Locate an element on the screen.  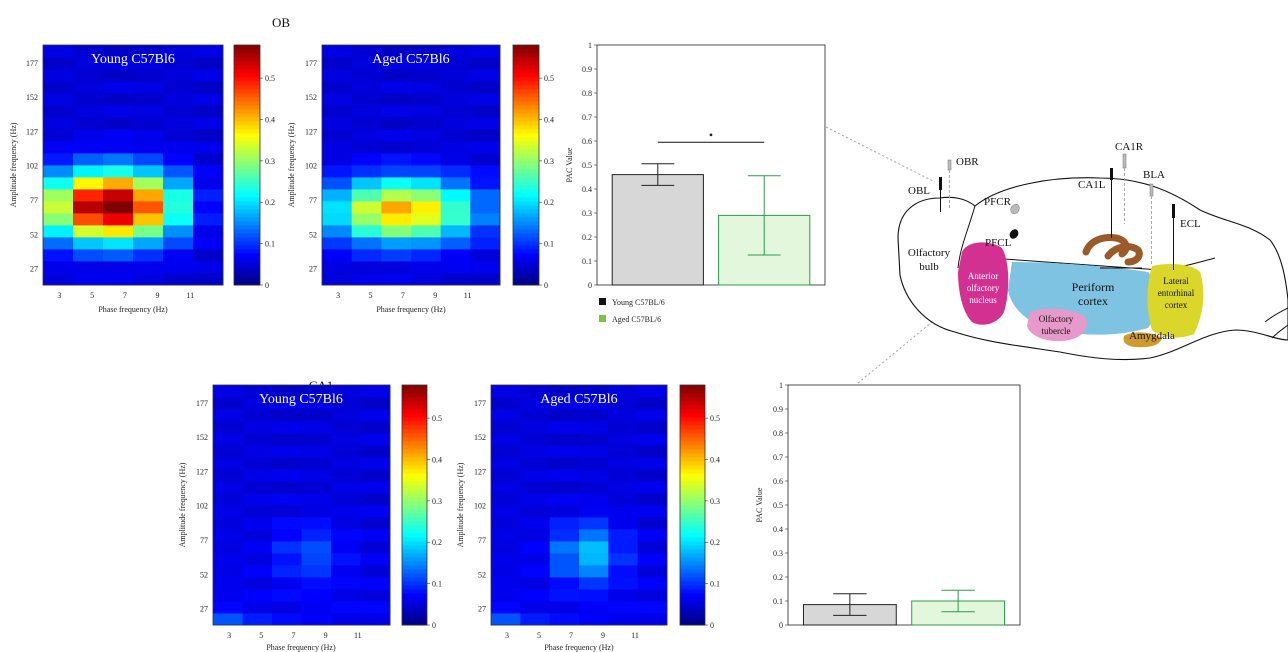
heatmap-frame is located at coordinates (301, 505).